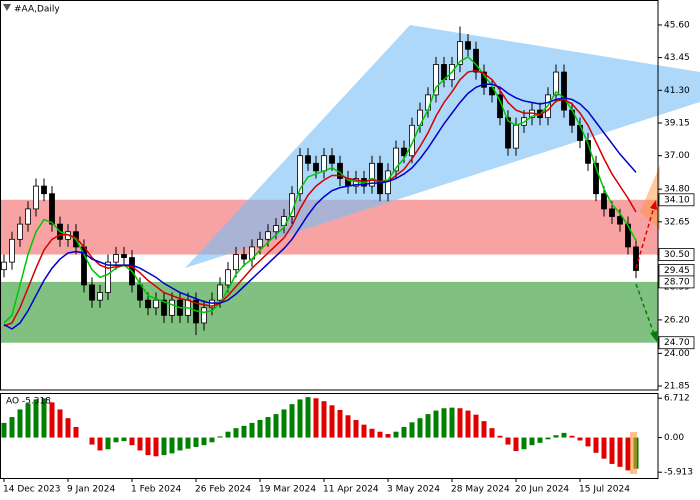  I want to click on y-tick-label: -5.913, so click(678, 473).